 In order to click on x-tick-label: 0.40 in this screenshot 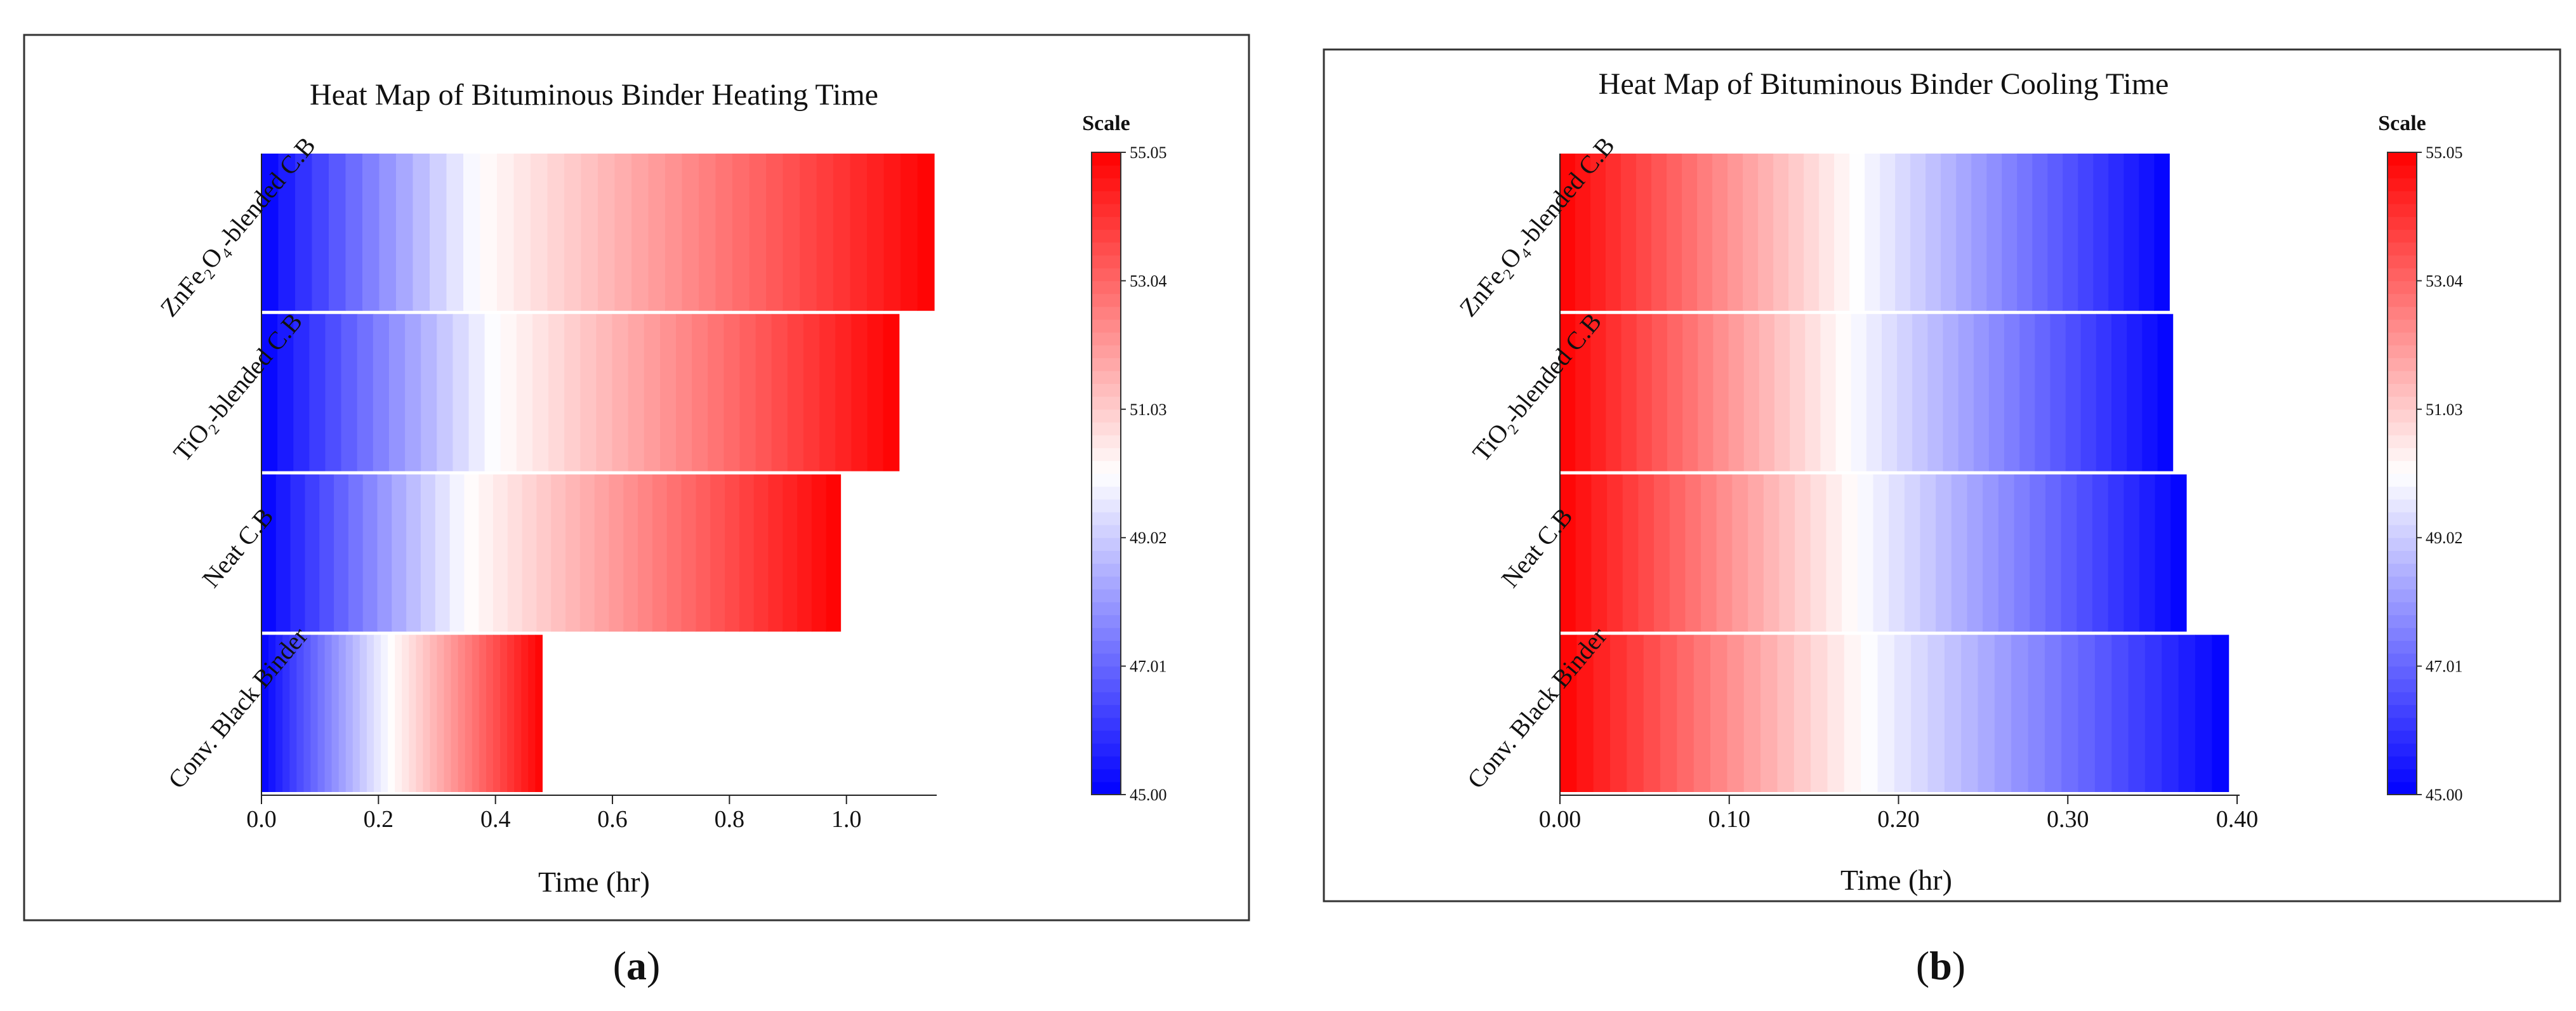, I will do `click(2237, 819)`.